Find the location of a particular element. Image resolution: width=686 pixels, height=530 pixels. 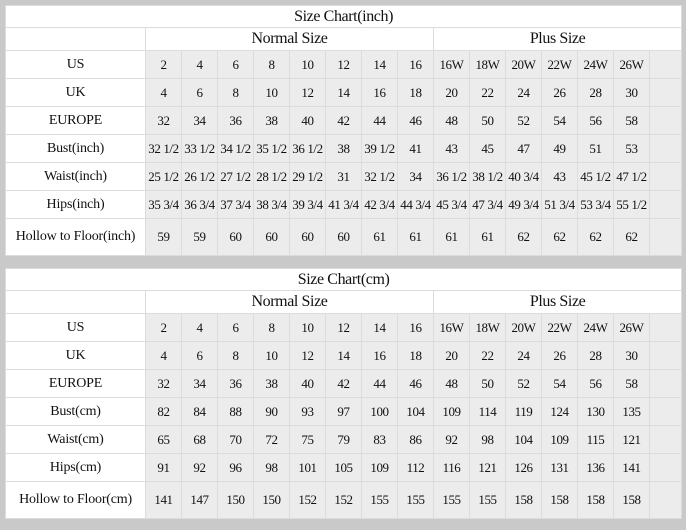

size-value: 130 is located at coordinates (595, 411).